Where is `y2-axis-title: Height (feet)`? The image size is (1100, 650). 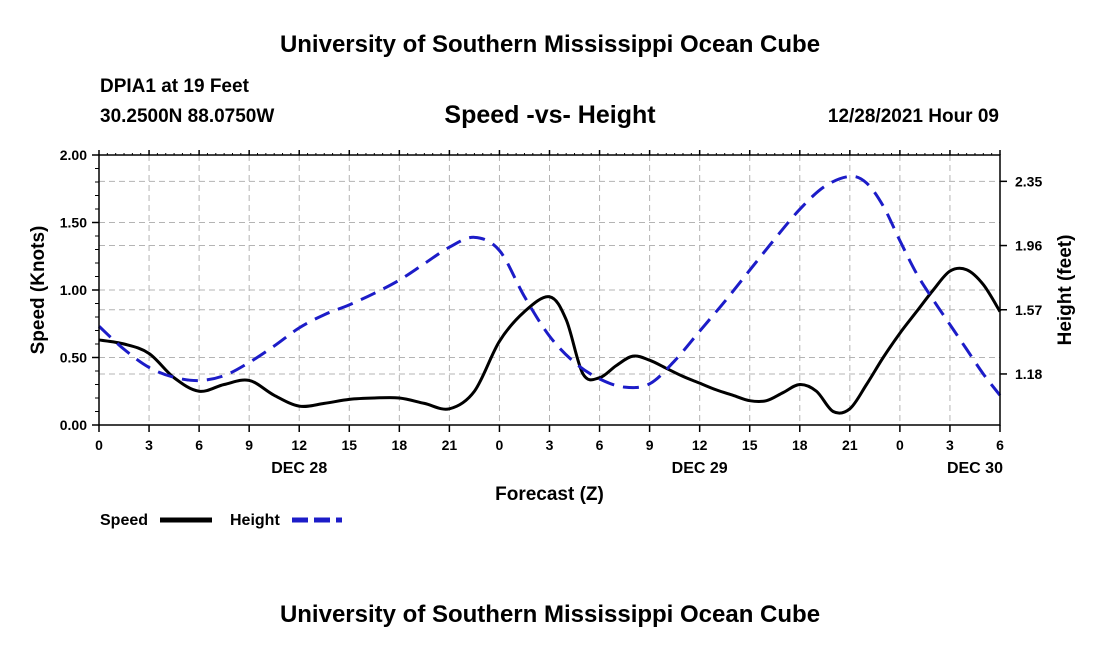
y2-axis-title: Height (feet) is located at coordinates (1065, 290).